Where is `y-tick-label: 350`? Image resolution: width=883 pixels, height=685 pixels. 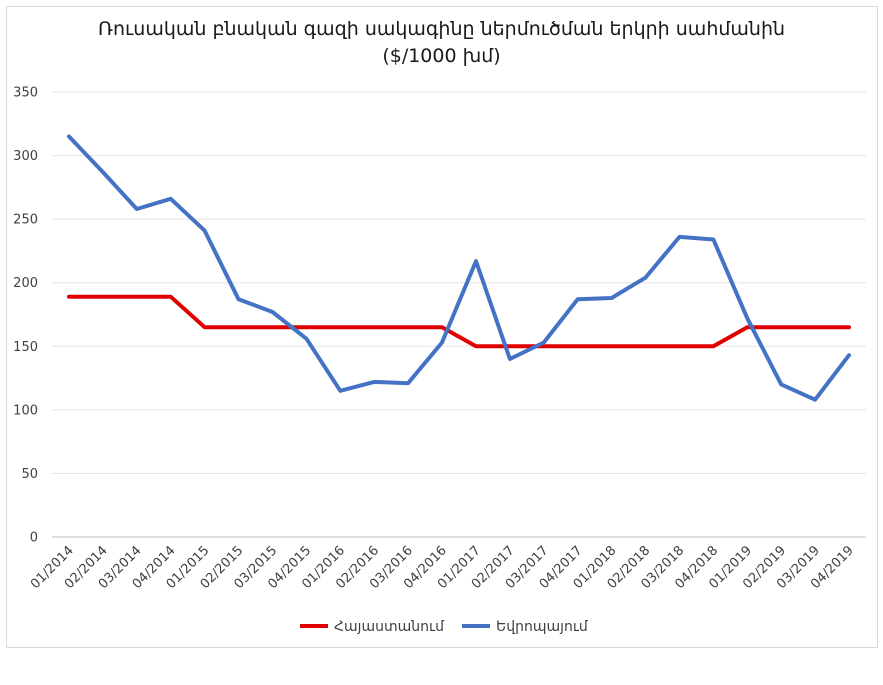 y-tick-label: 350 is located at coordinates (25, 93).